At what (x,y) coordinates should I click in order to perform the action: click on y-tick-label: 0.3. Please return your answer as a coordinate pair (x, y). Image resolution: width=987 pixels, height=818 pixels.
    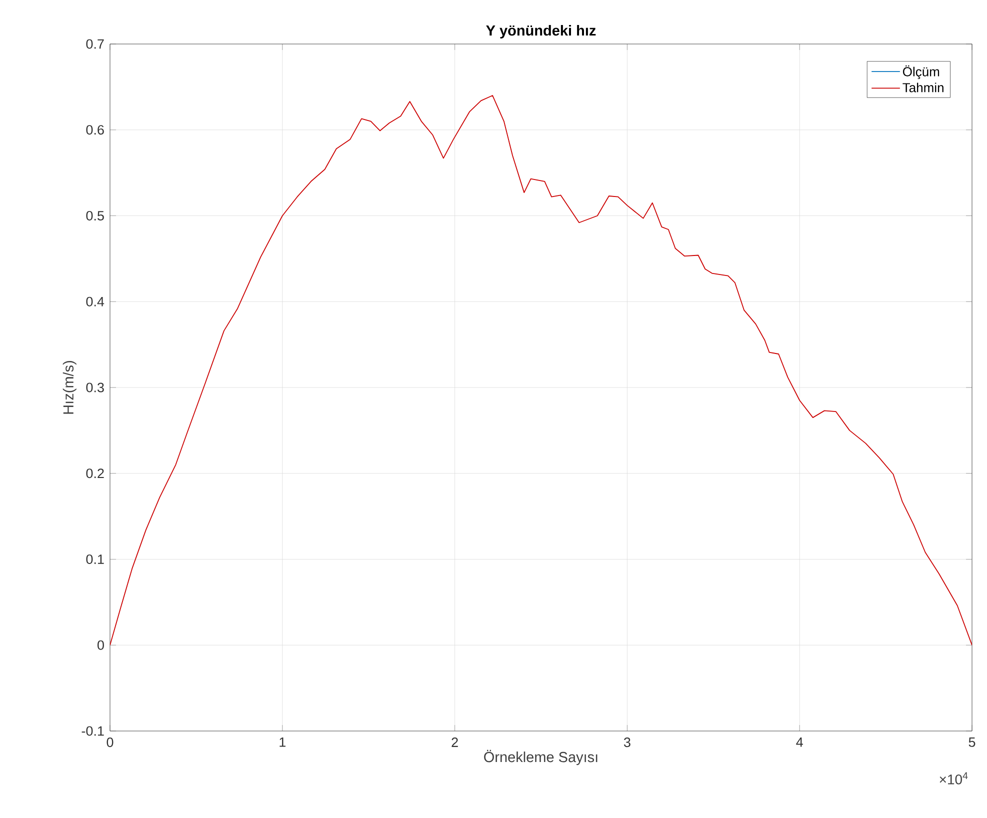
    Looking at the image, I should click on (95, 387).